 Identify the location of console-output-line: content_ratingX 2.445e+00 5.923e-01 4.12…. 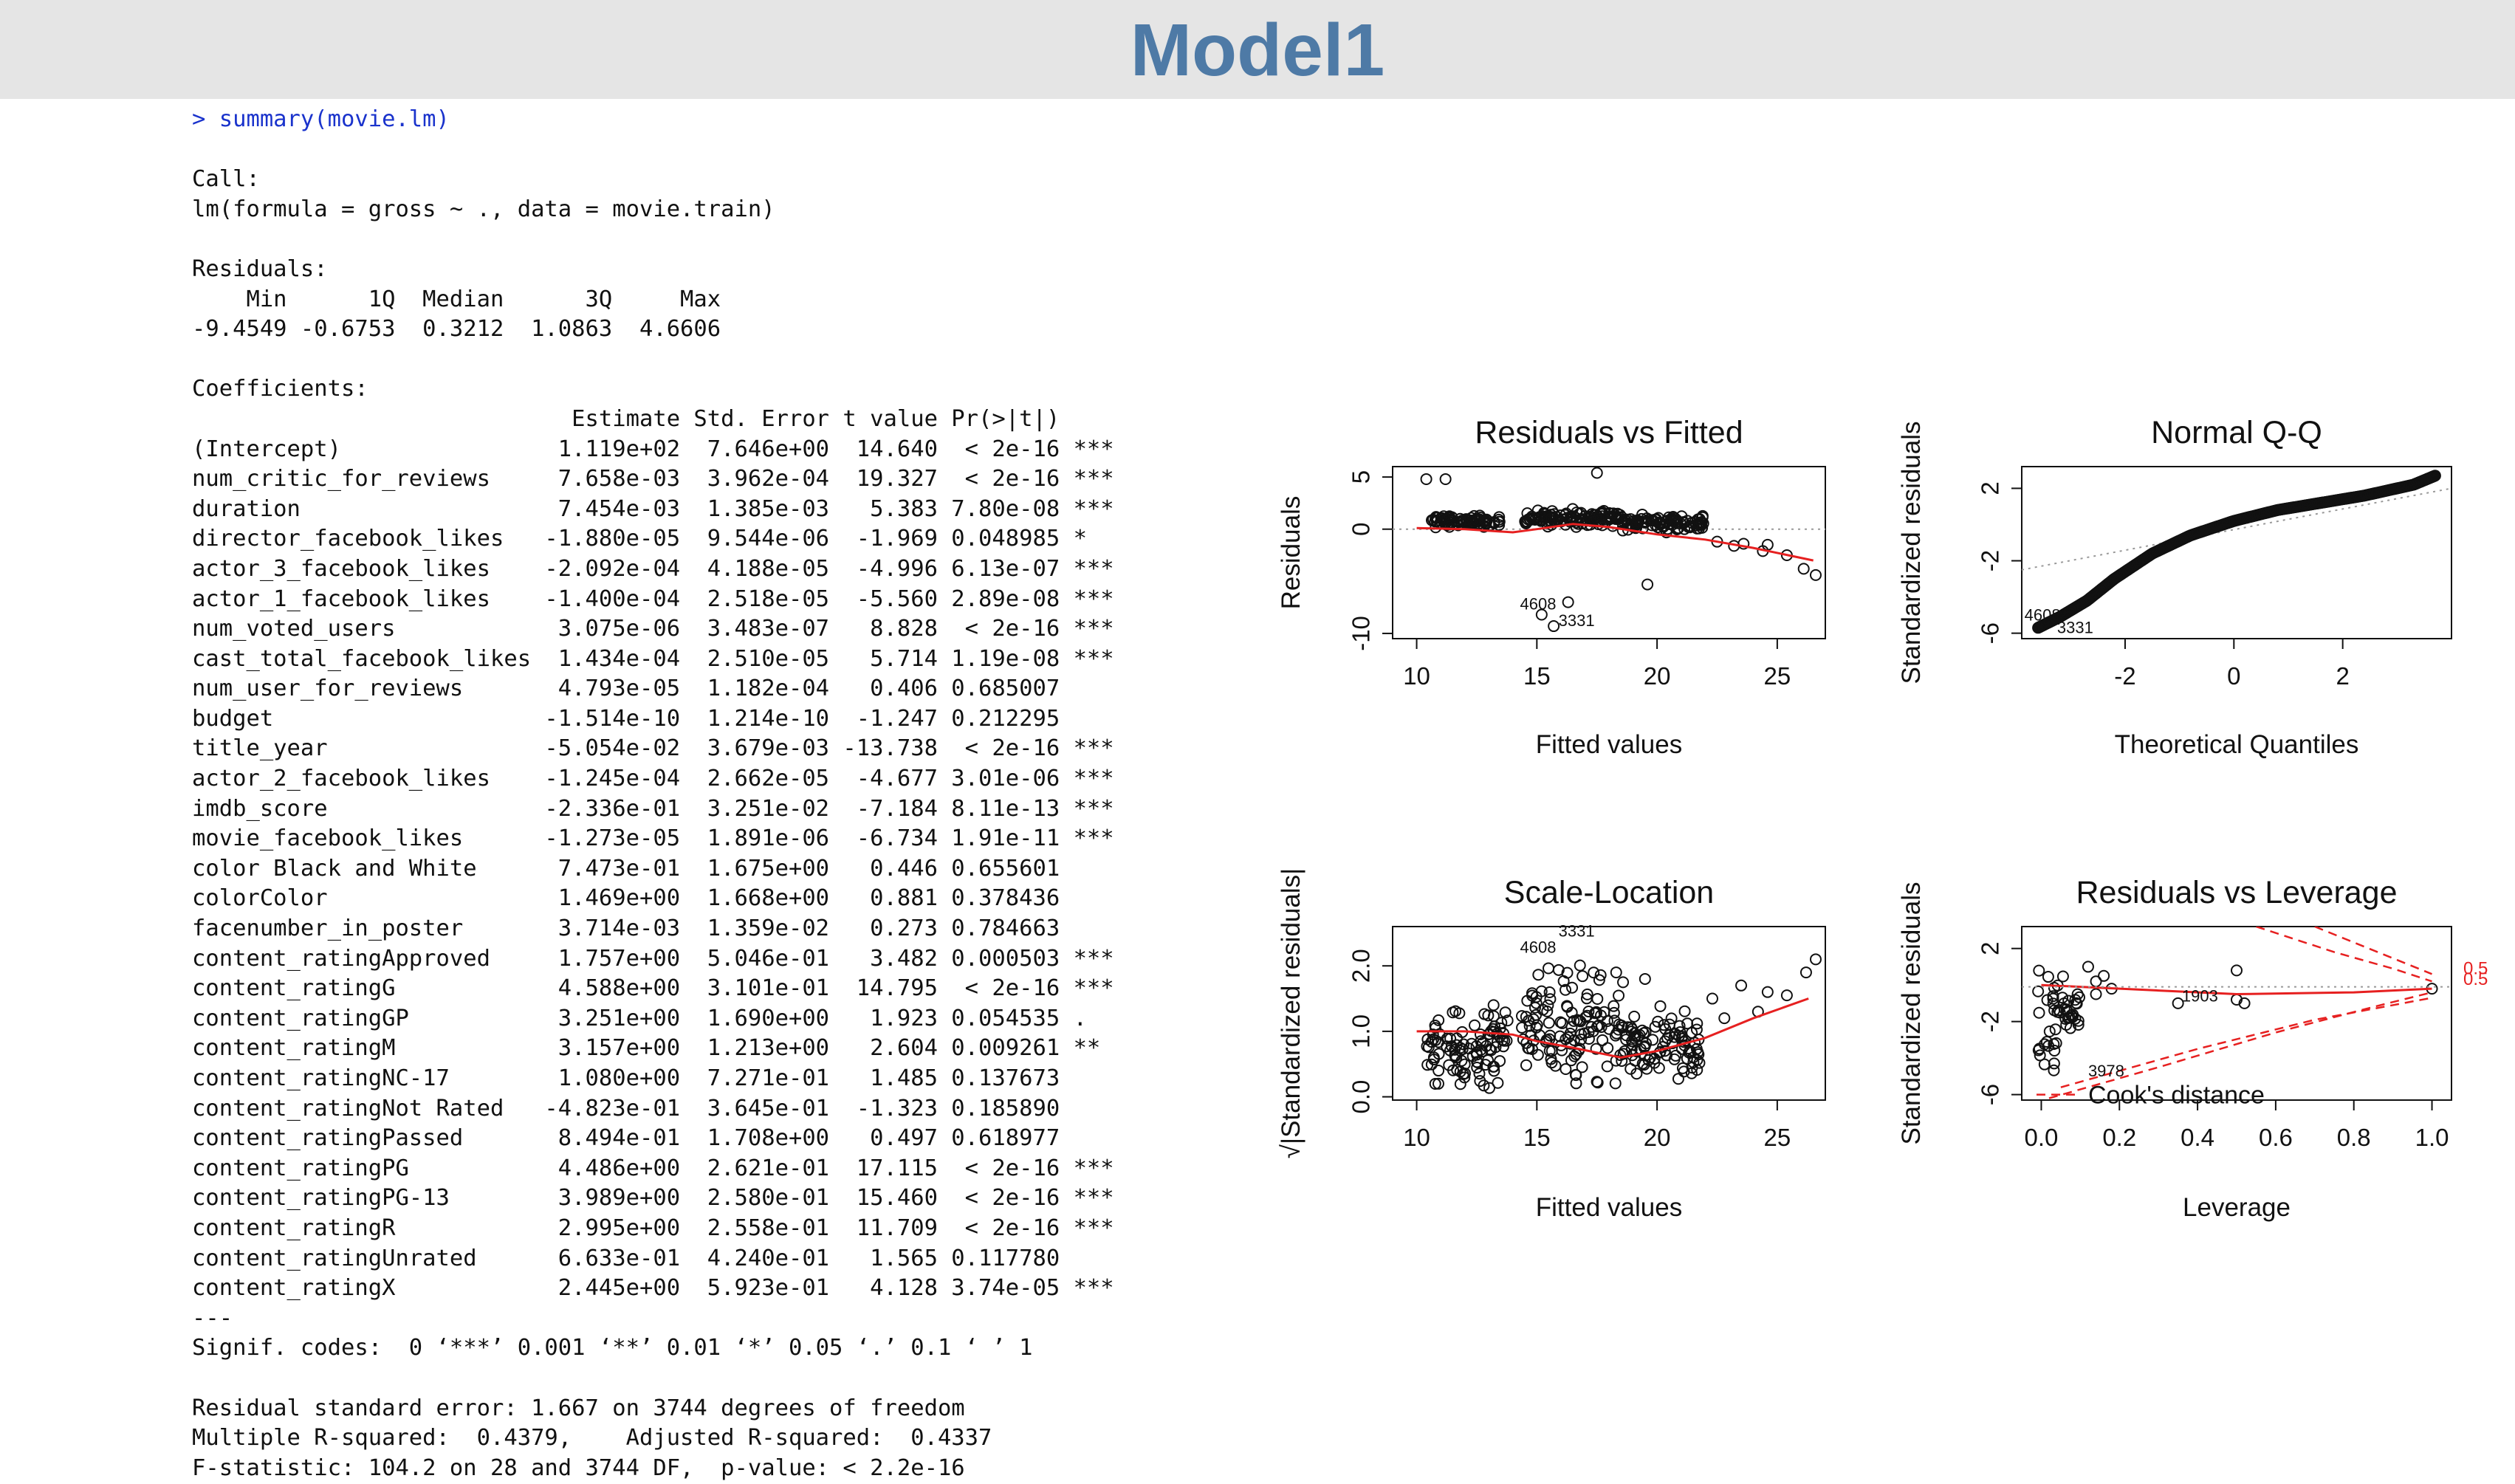
(653, 1288).